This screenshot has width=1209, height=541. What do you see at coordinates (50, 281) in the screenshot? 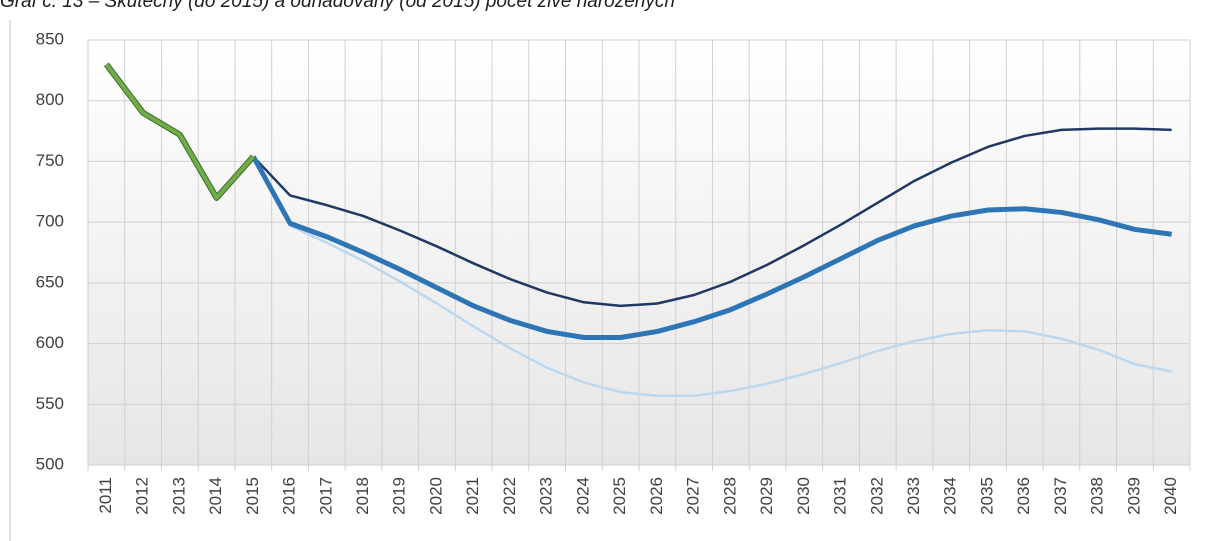
I see `y-tick-label: 650` at bounding box center [50, 281].